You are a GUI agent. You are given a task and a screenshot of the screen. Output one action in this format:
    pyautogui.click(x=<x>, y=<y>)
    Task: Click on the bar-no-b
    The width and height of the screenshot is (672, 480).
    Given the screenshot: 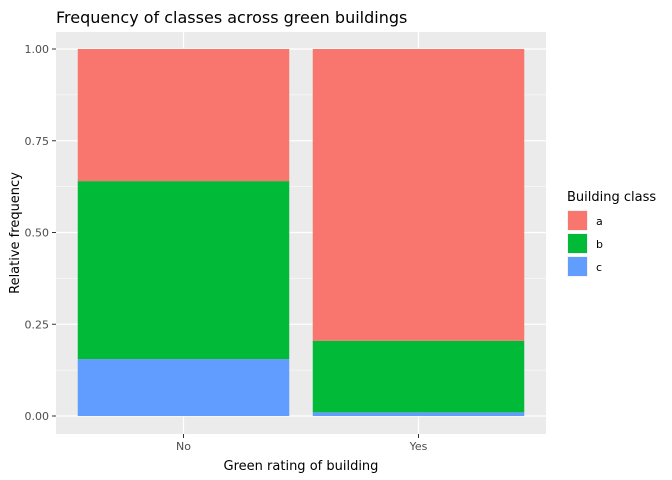 What is the action you would take?
    pyautogui.click(x=183, y=270)
    